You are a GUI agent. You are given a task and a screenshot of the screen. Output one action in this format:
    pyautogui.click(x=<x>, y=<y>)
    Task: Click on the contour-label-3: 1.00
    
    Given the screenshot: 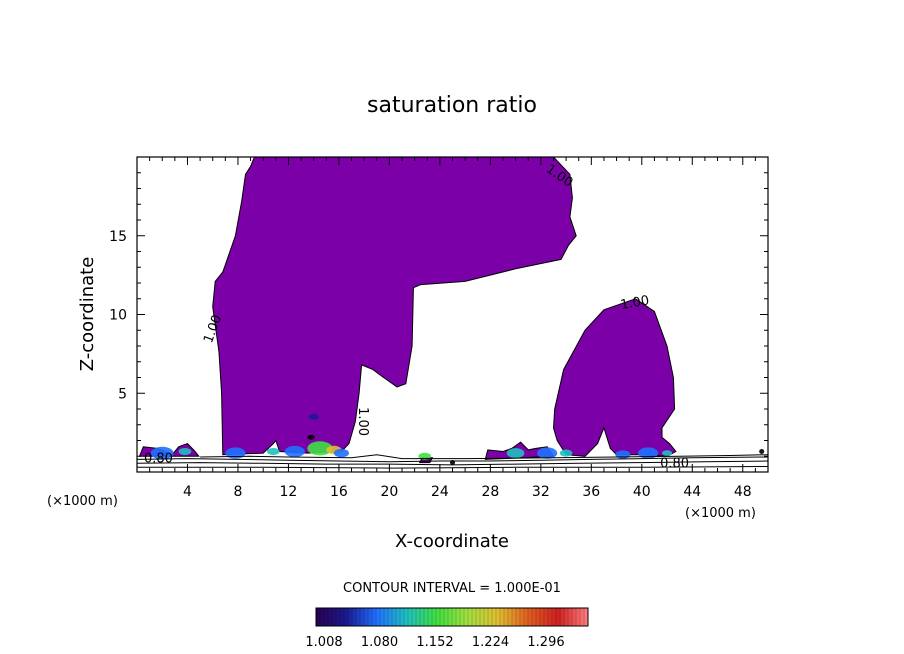 What is the action you would take?
    pyautogui.click(x=362, y=421)
    